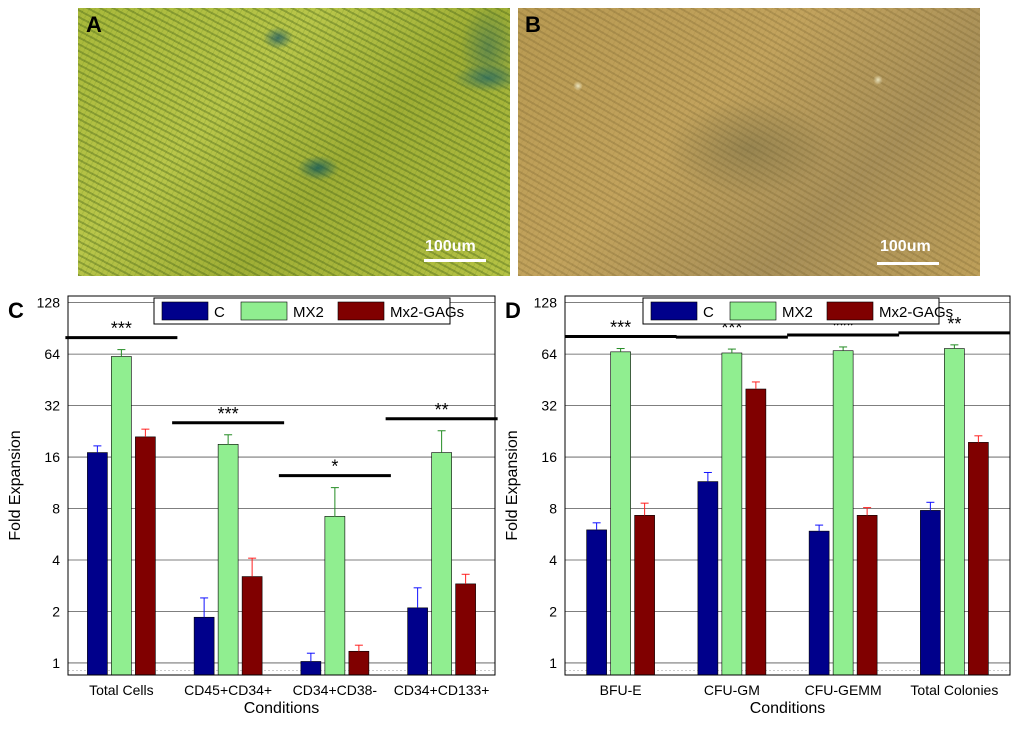 The image size is (1020, 736). Describe the element at coordinates (533, 24) in the screenshot. I see `panel-label-b: B` at that location.